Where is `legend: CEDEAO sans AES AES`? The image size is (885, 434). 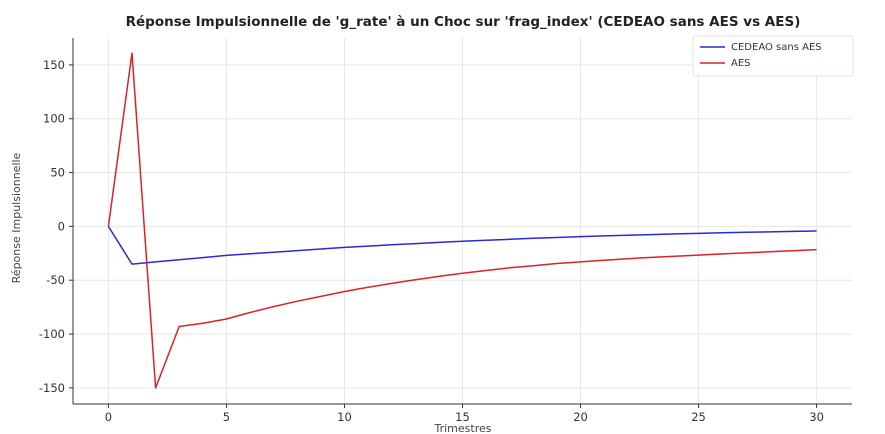
legend: CEDEAO sans AES AES is located at coordinates (773, 56).